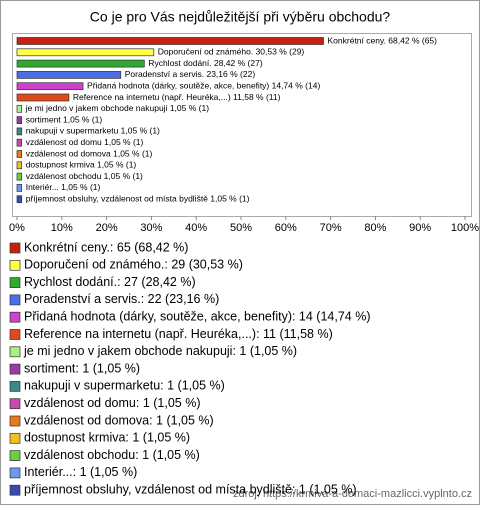  What do you see at coordinates (84, 176) in the screenshot?
I see `data-label: vzdálenost obchodu 1,05 % (1)` at bounding box center [84, 176].